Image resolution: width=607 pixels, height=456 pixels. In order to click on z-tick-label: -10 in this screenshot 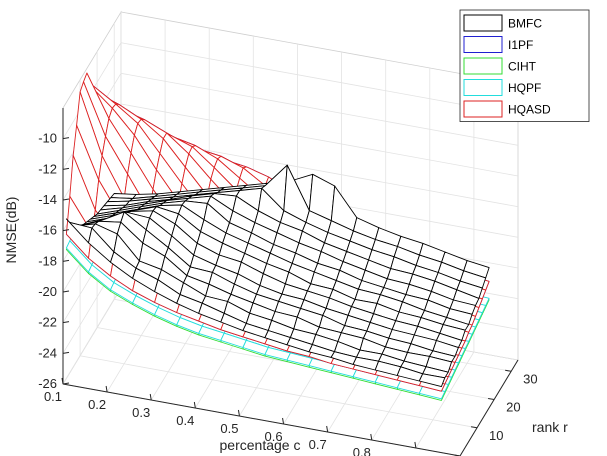, I will do `click(47, 138)`.